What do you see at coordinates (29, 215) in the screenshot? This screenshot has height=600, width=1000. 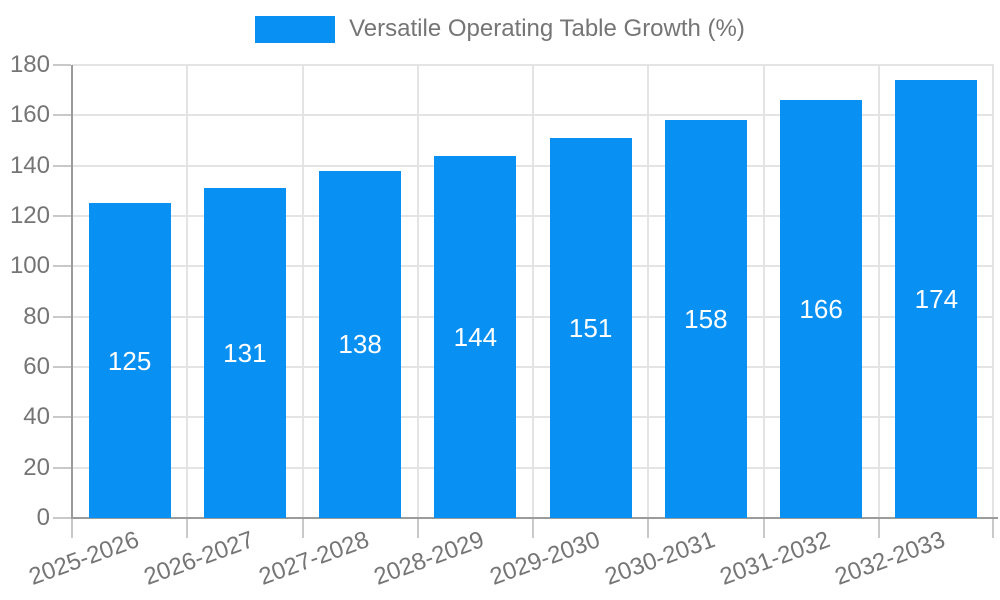 I see `y-axis-tick-label: 120` at bounding box center [29, 215].